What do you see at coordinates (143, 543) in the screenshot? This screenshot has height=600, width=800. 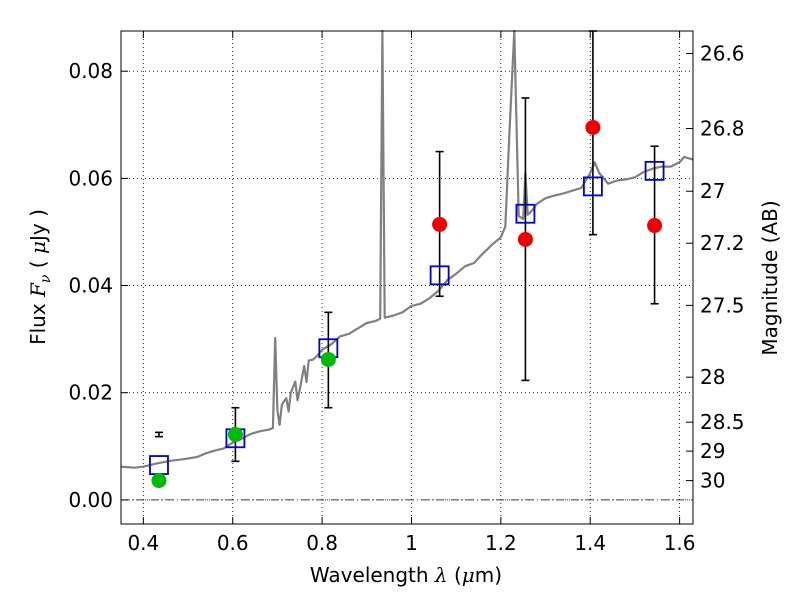 I see `x-tick-label: 0.4` at bounding box center [143, 543].